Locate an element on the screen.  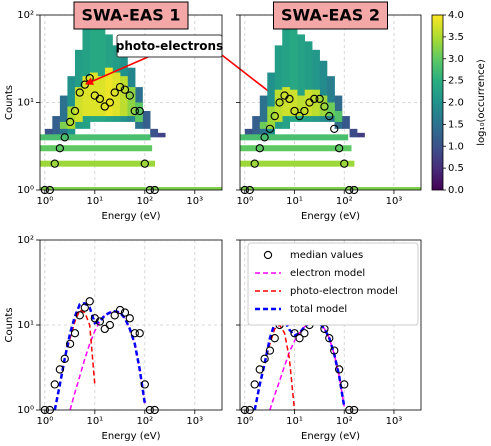
y-tick-label: 10¹ is located at coordinates (25, 325).